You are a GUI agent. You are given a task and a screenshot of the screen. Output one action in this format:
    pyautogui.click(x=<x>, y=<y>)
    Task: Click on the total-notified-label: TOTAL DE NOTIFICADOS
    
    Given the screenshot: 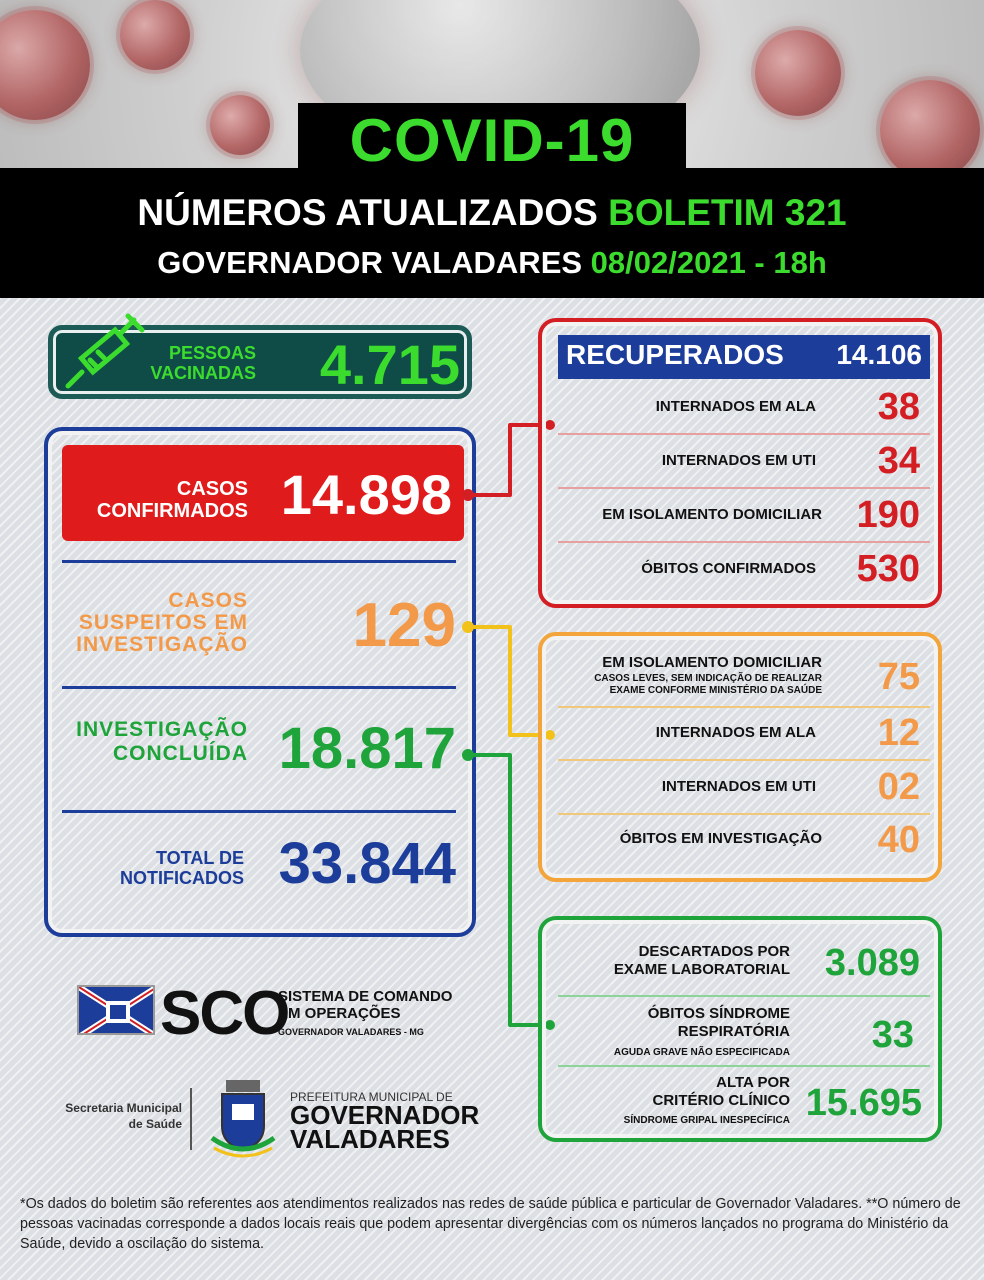 What is the action you would take?
    pyautogui.click(x=172, y=868)
    